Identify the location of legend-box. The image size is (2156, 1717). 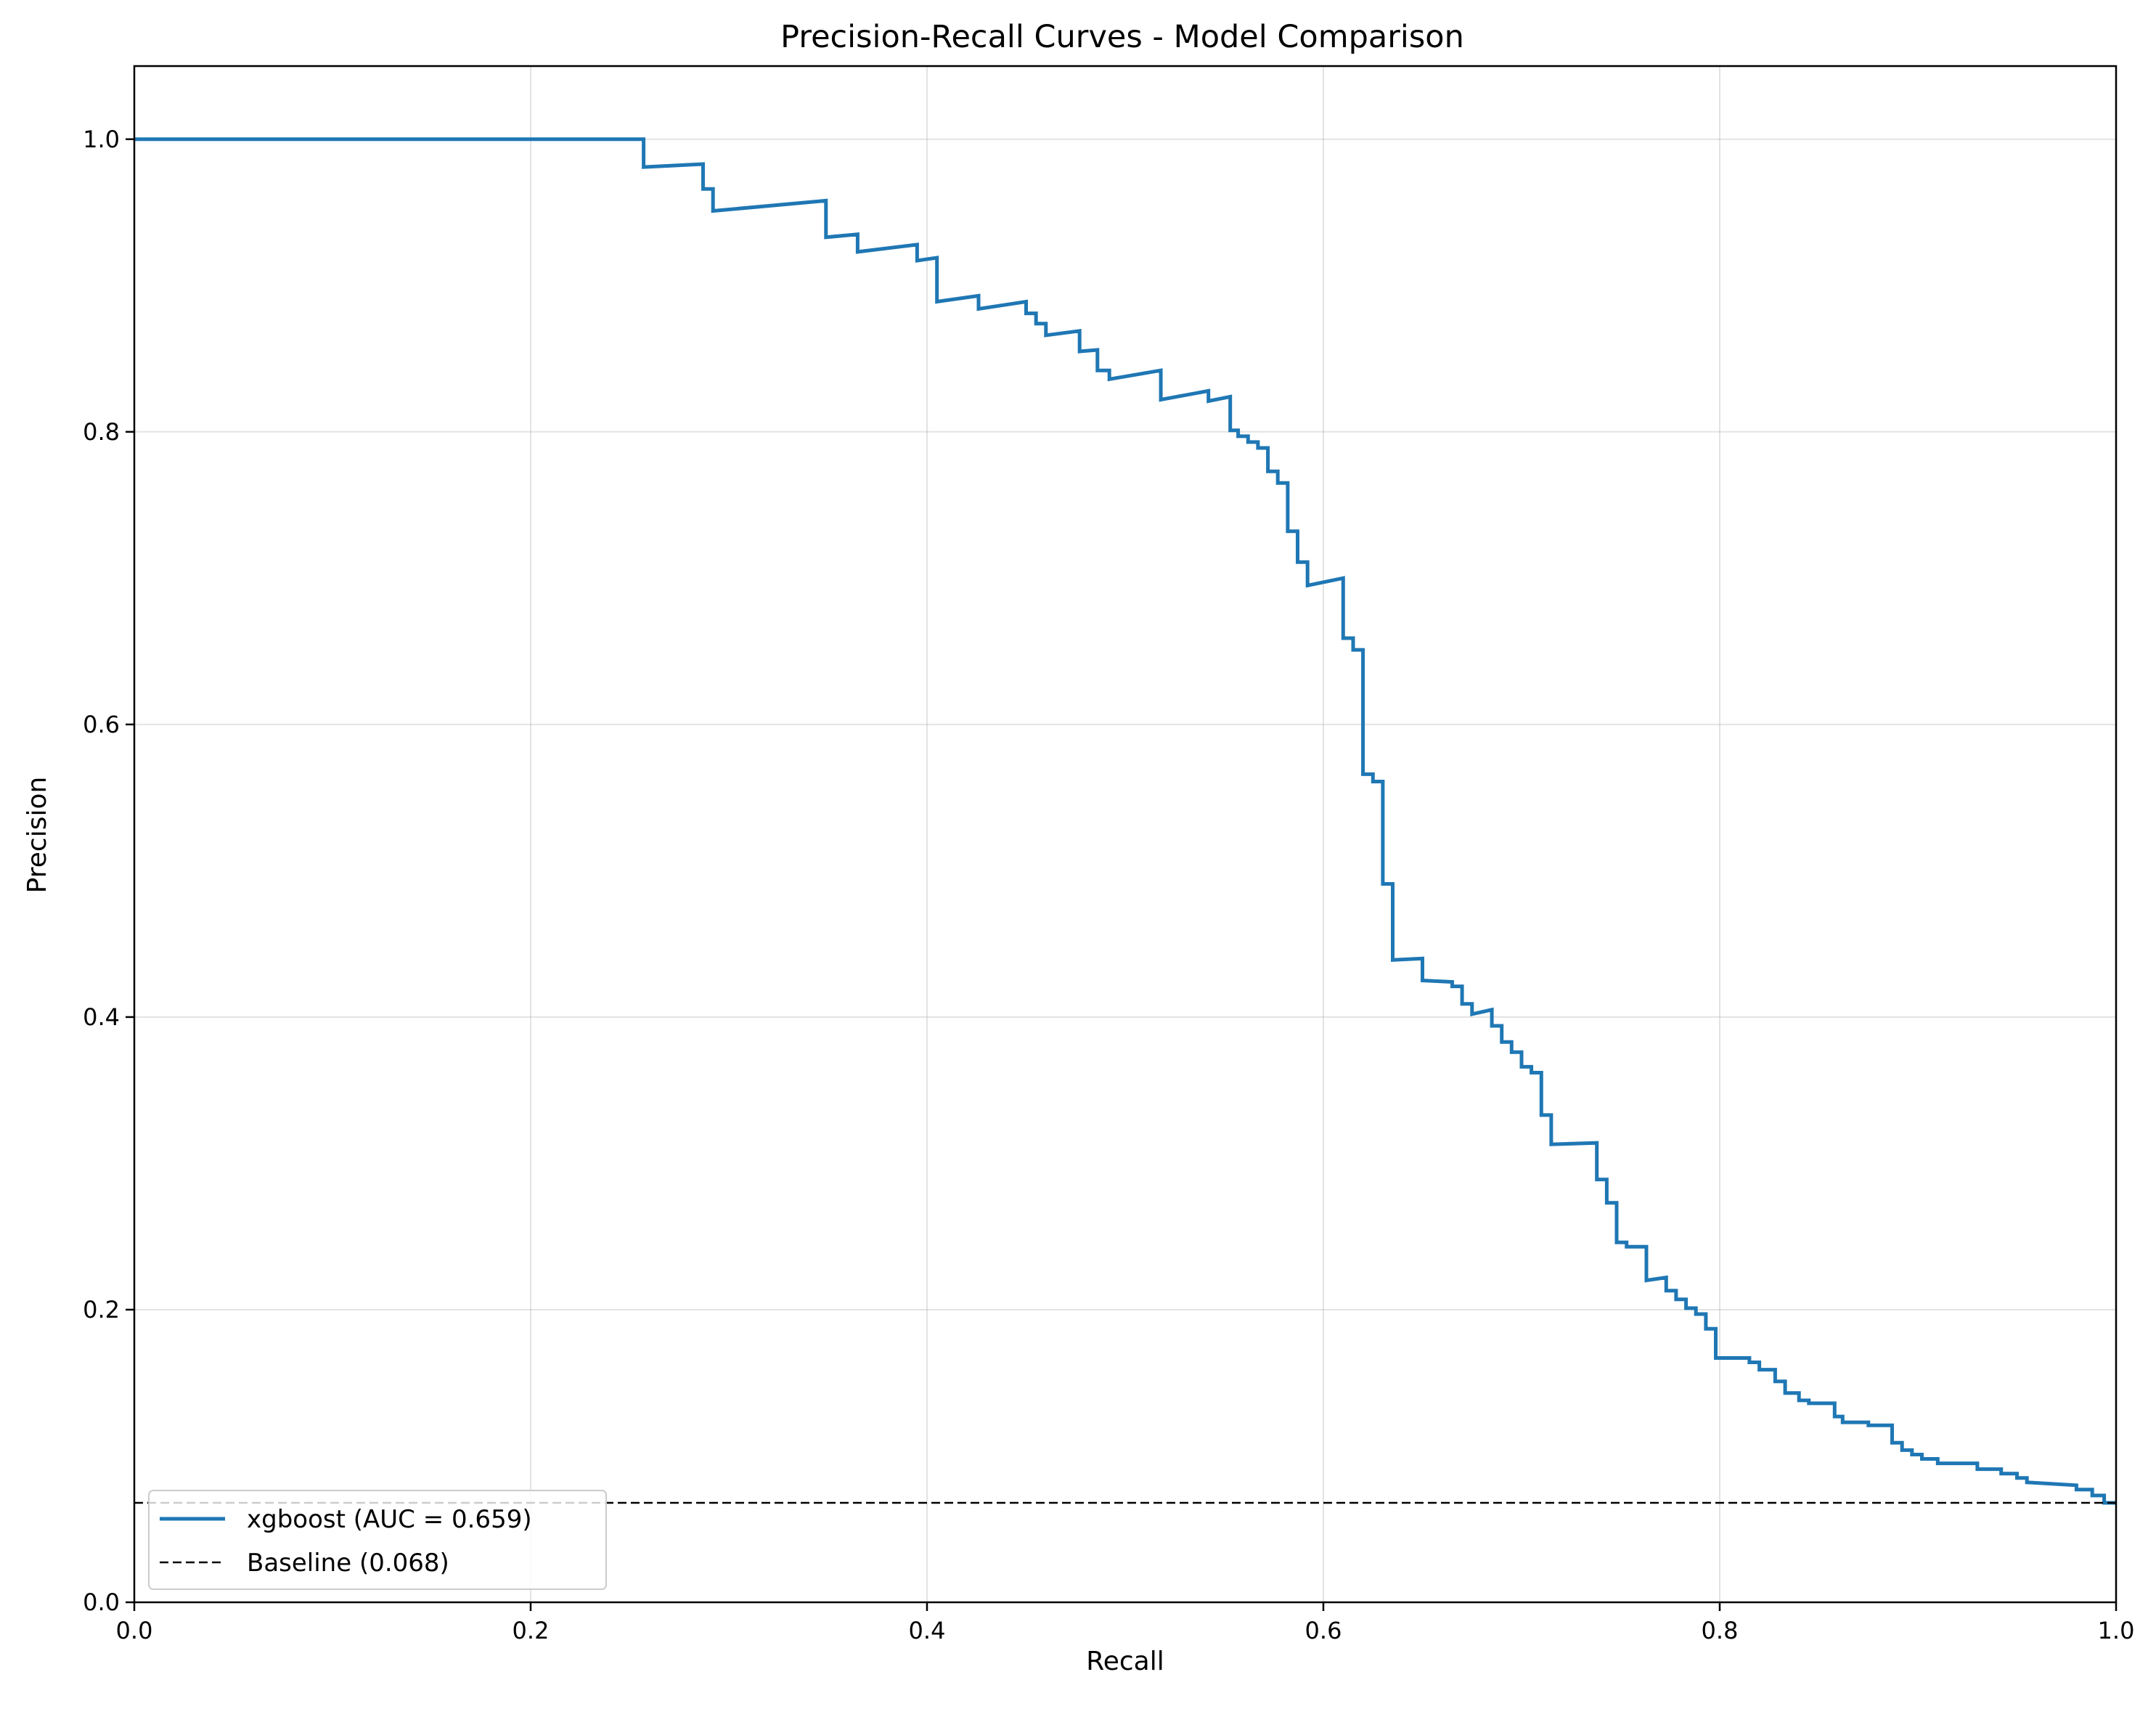
(378, 1540).